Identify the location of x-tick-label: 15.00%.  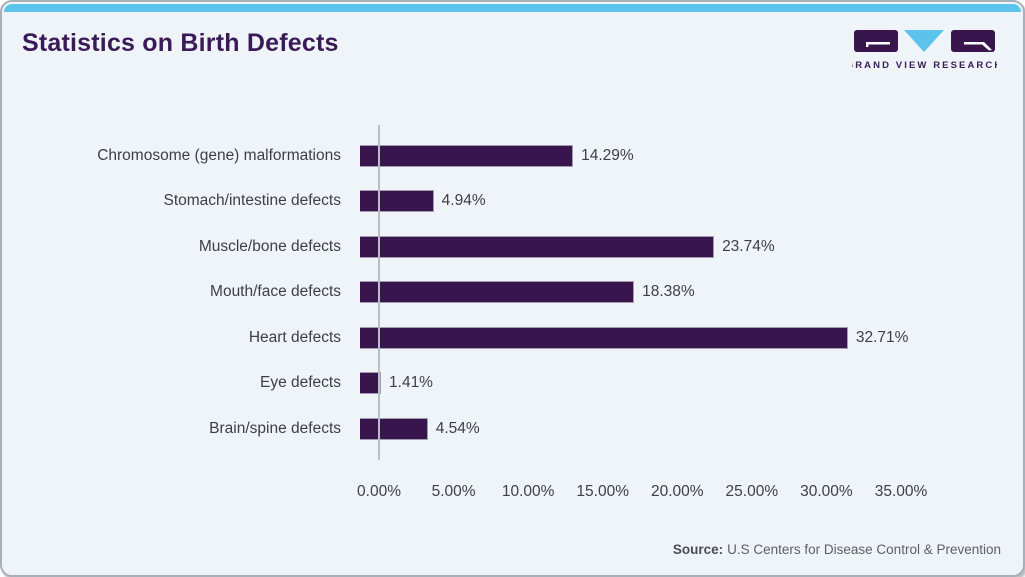
(602, 491).